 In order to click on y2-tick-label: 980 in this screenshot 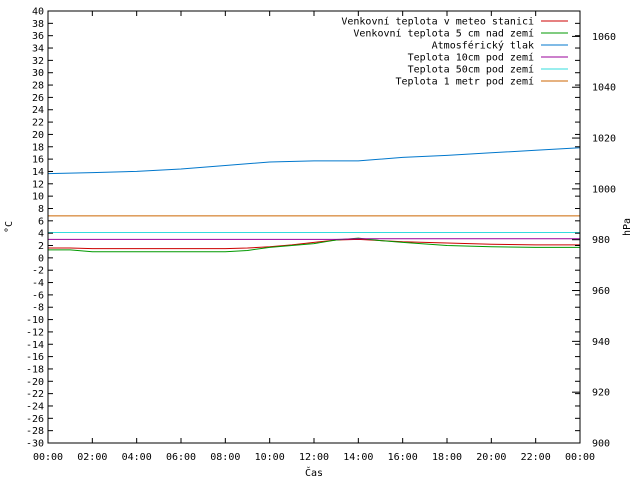, I will do `click(601, 240)`.